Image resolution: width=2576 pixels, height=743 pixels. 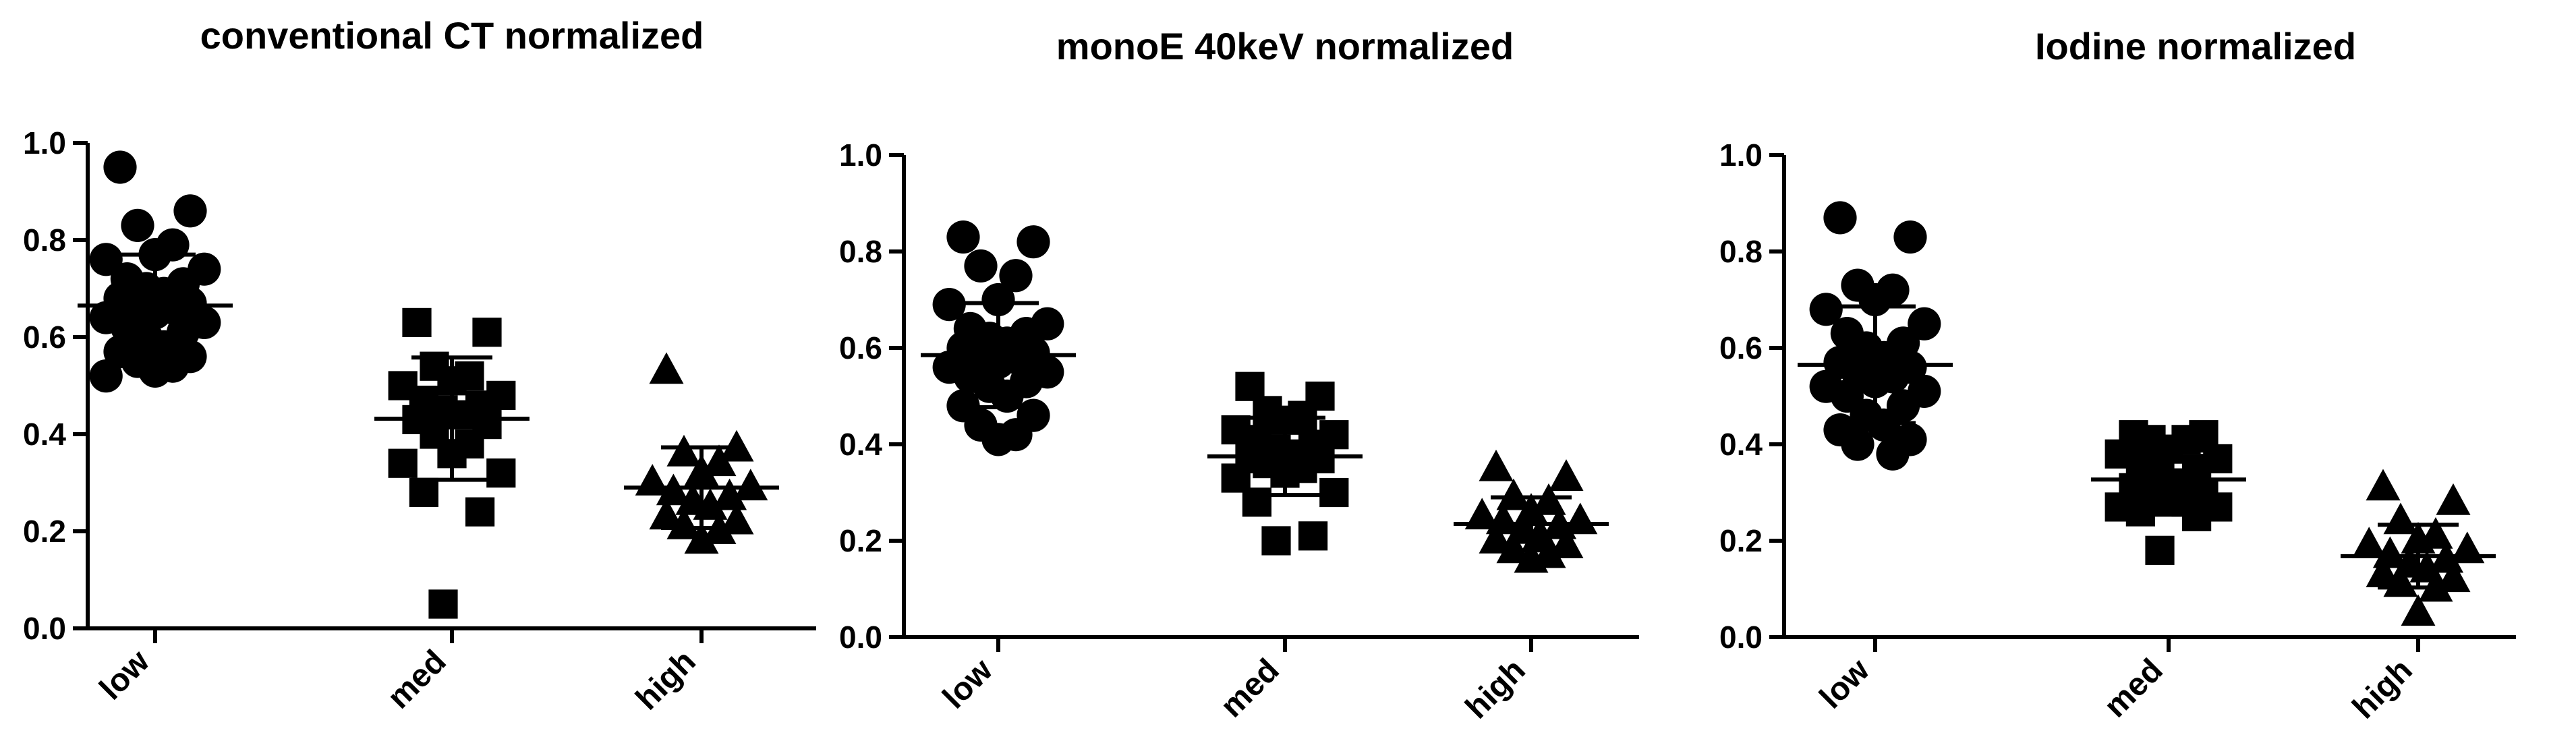 I want to click on chart-title: Iodine normalized, so click(x=2195, y=46).